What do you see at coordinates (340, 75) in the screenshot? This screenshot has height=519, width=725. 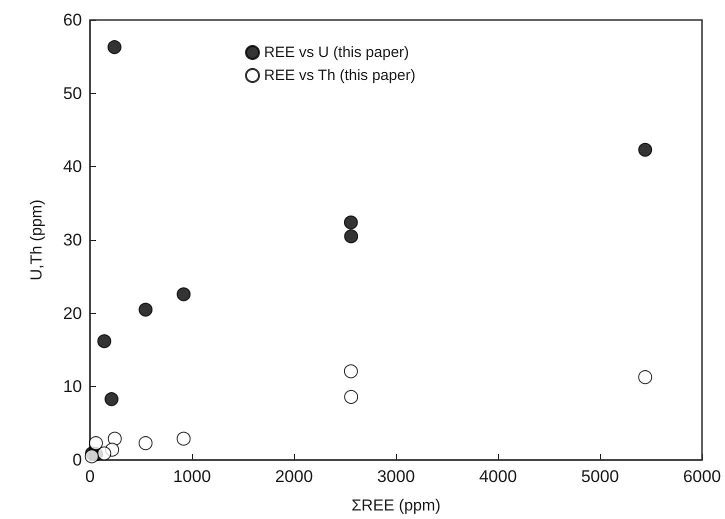 I see `legend-label: REE vs Th (this paper)` at bounding box center [340, 75].